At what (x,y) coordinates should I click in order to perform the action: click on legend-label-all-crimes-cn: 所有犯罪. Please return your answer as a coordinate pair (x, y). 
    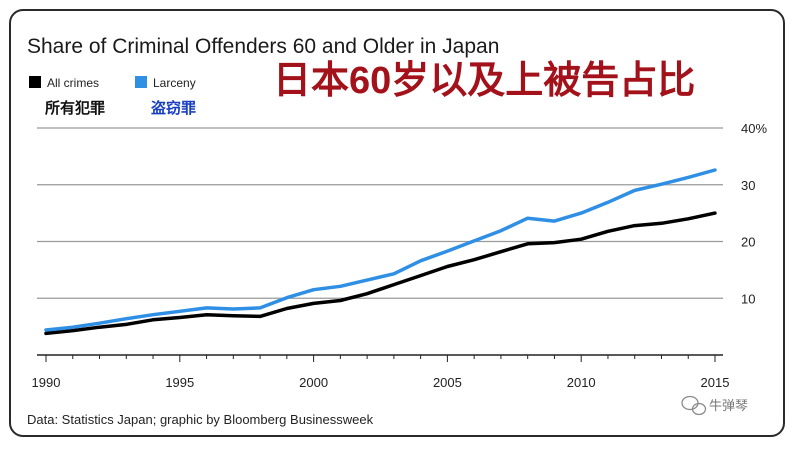
    Looking at the image, I should click on (75, 108).